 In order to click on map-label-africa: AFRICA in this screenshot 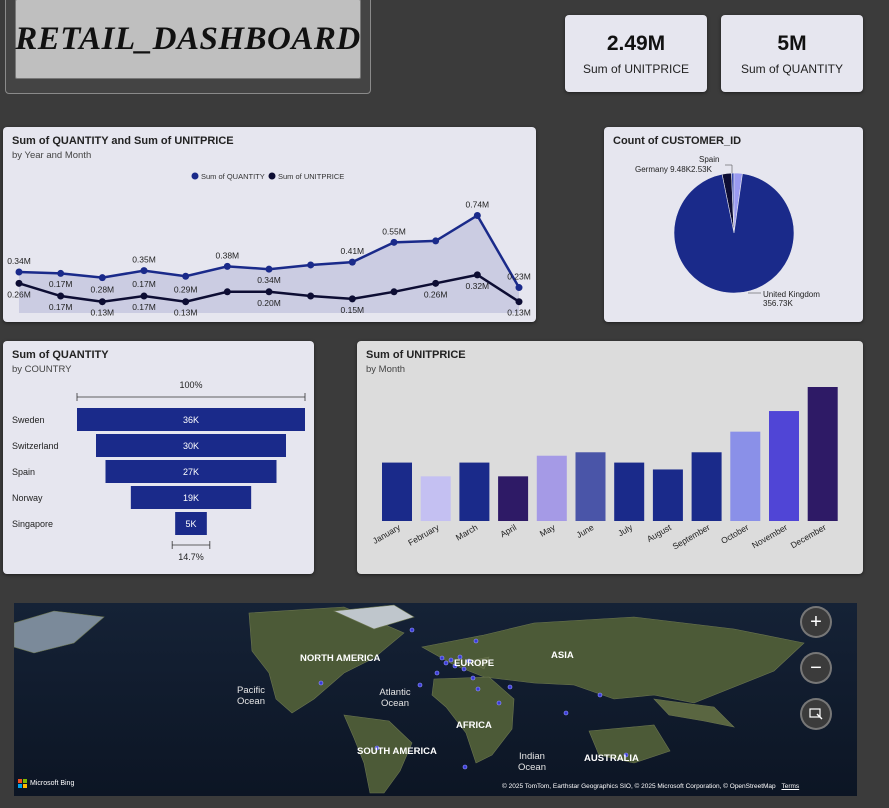, I will do `click(474, 725)`.